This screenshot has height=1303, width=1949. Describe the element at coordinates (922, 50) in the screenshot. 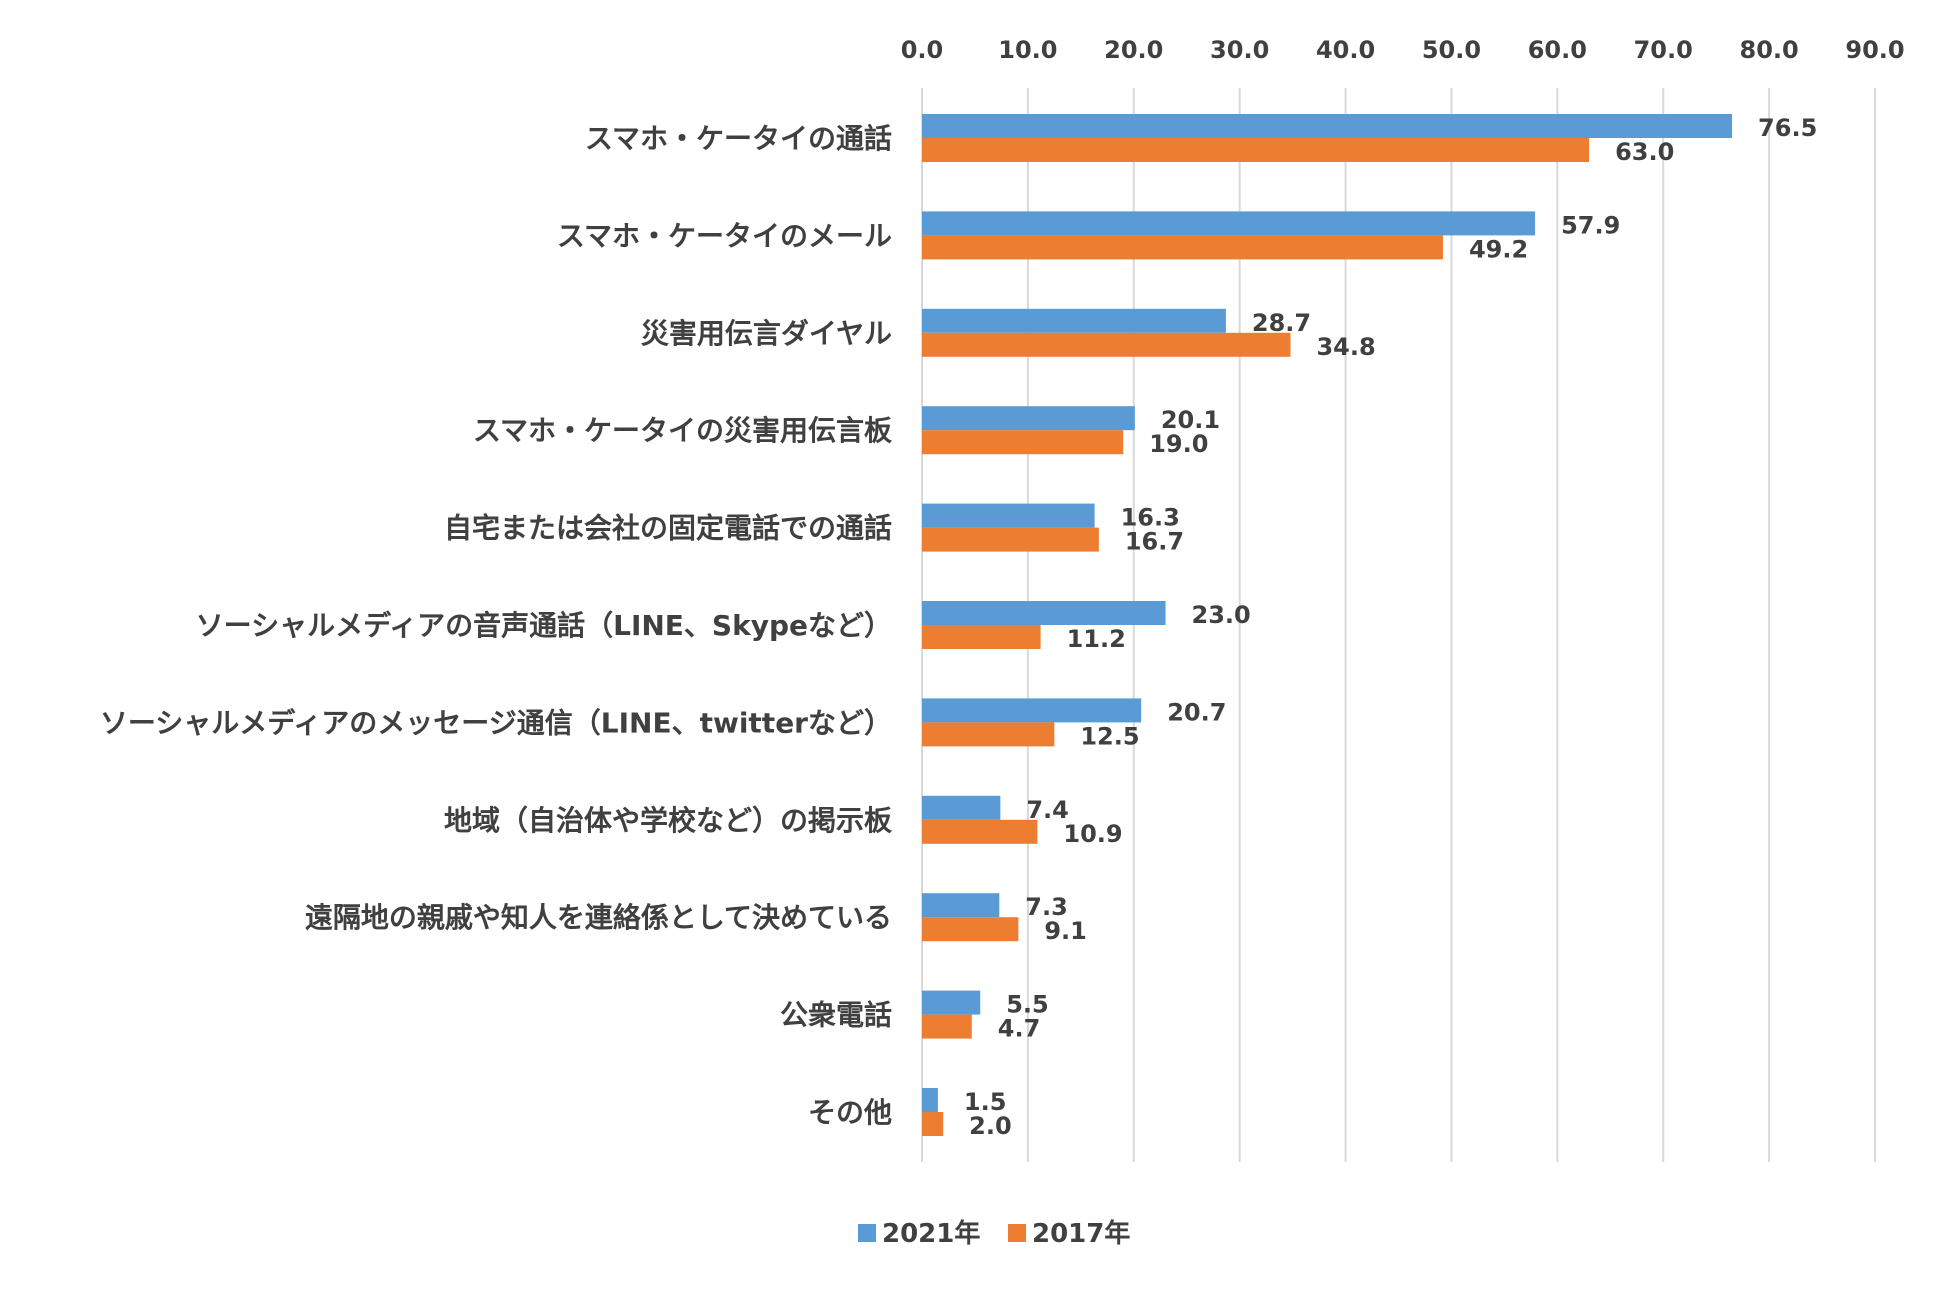

I see `x-tick-label: 0.0` at that location.